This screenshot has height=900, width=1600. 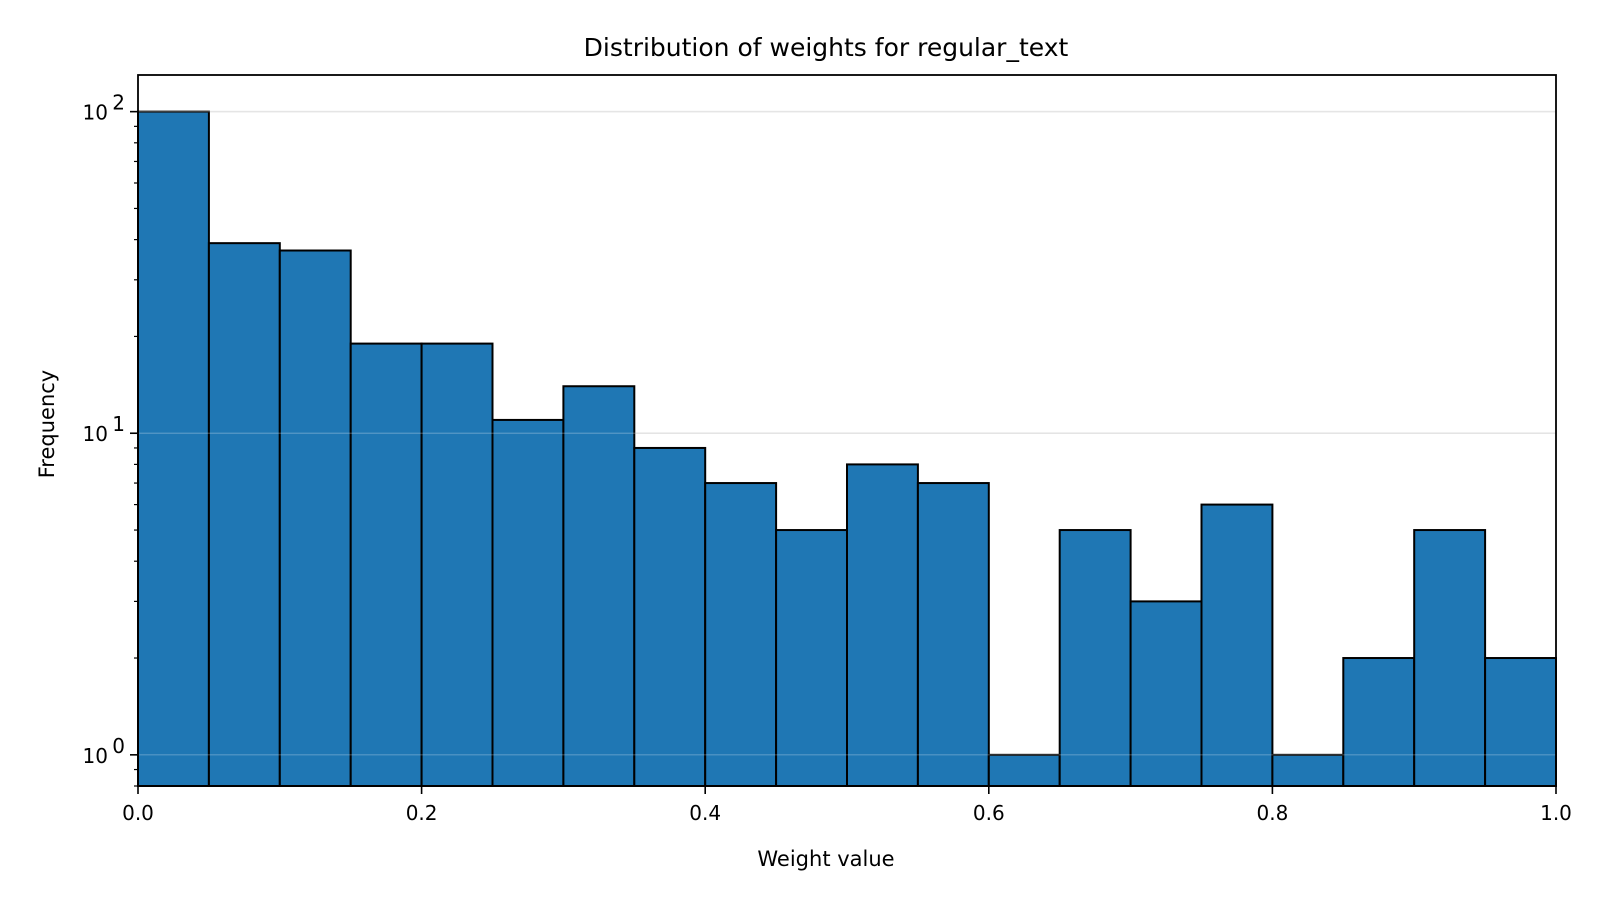 What do you see at coordinates (422, 813) in the screenshot?
I see `x-tick-label: 0.2` at bounding box center [422, 813].